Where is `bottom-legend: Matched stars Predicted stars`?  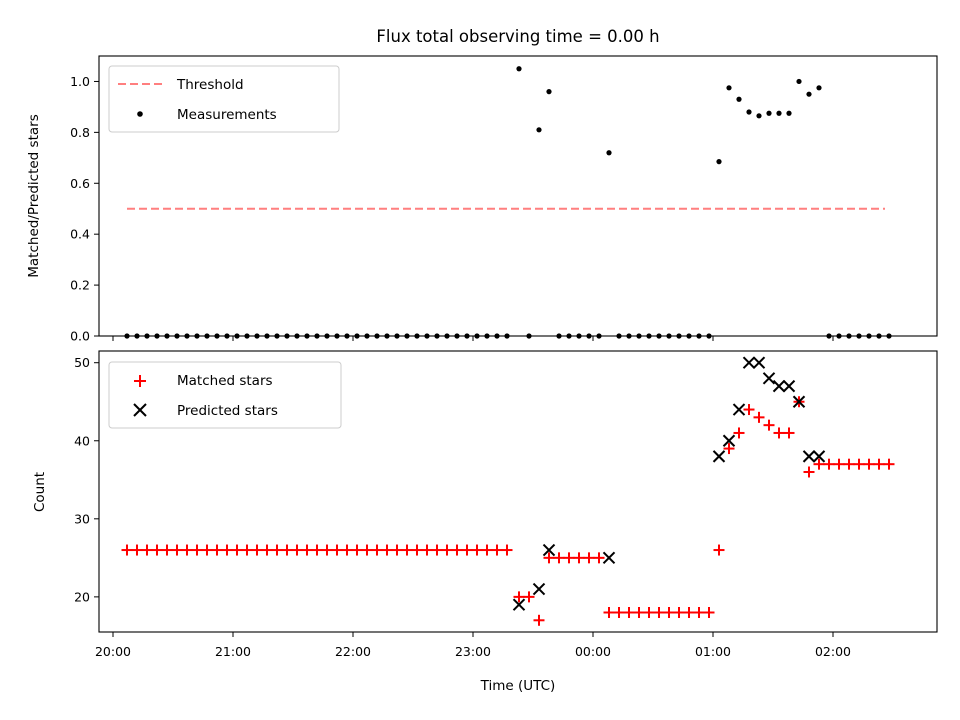
bottom-legend: Matched stars Predicted stars is located at coordinates (225, 395).